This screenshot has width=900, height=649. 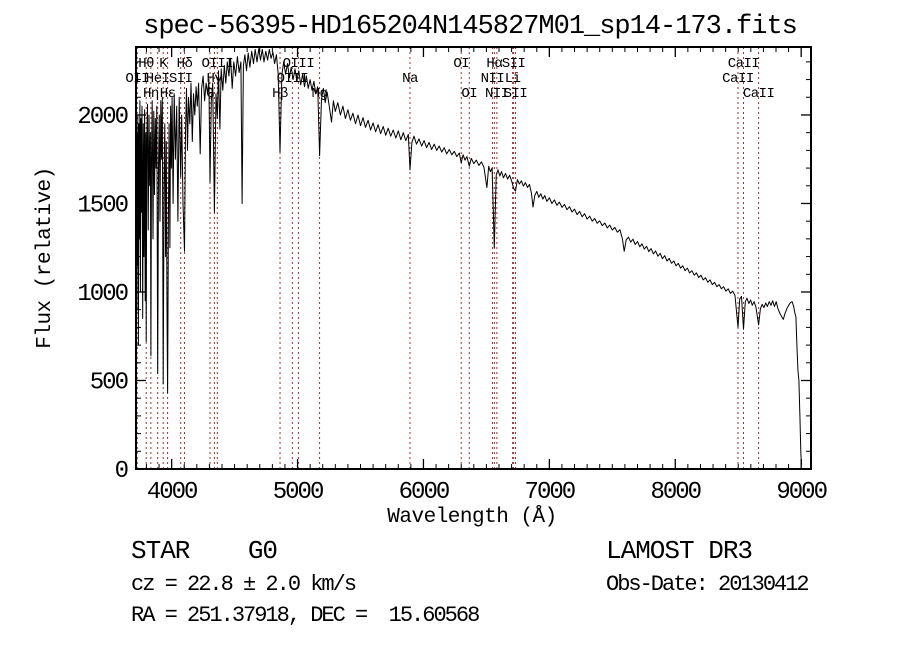 What do you see at coordinates (494, 64) in the screenshot?
I see `spectral-line-label: Hα` at bounding box center [494, 64].